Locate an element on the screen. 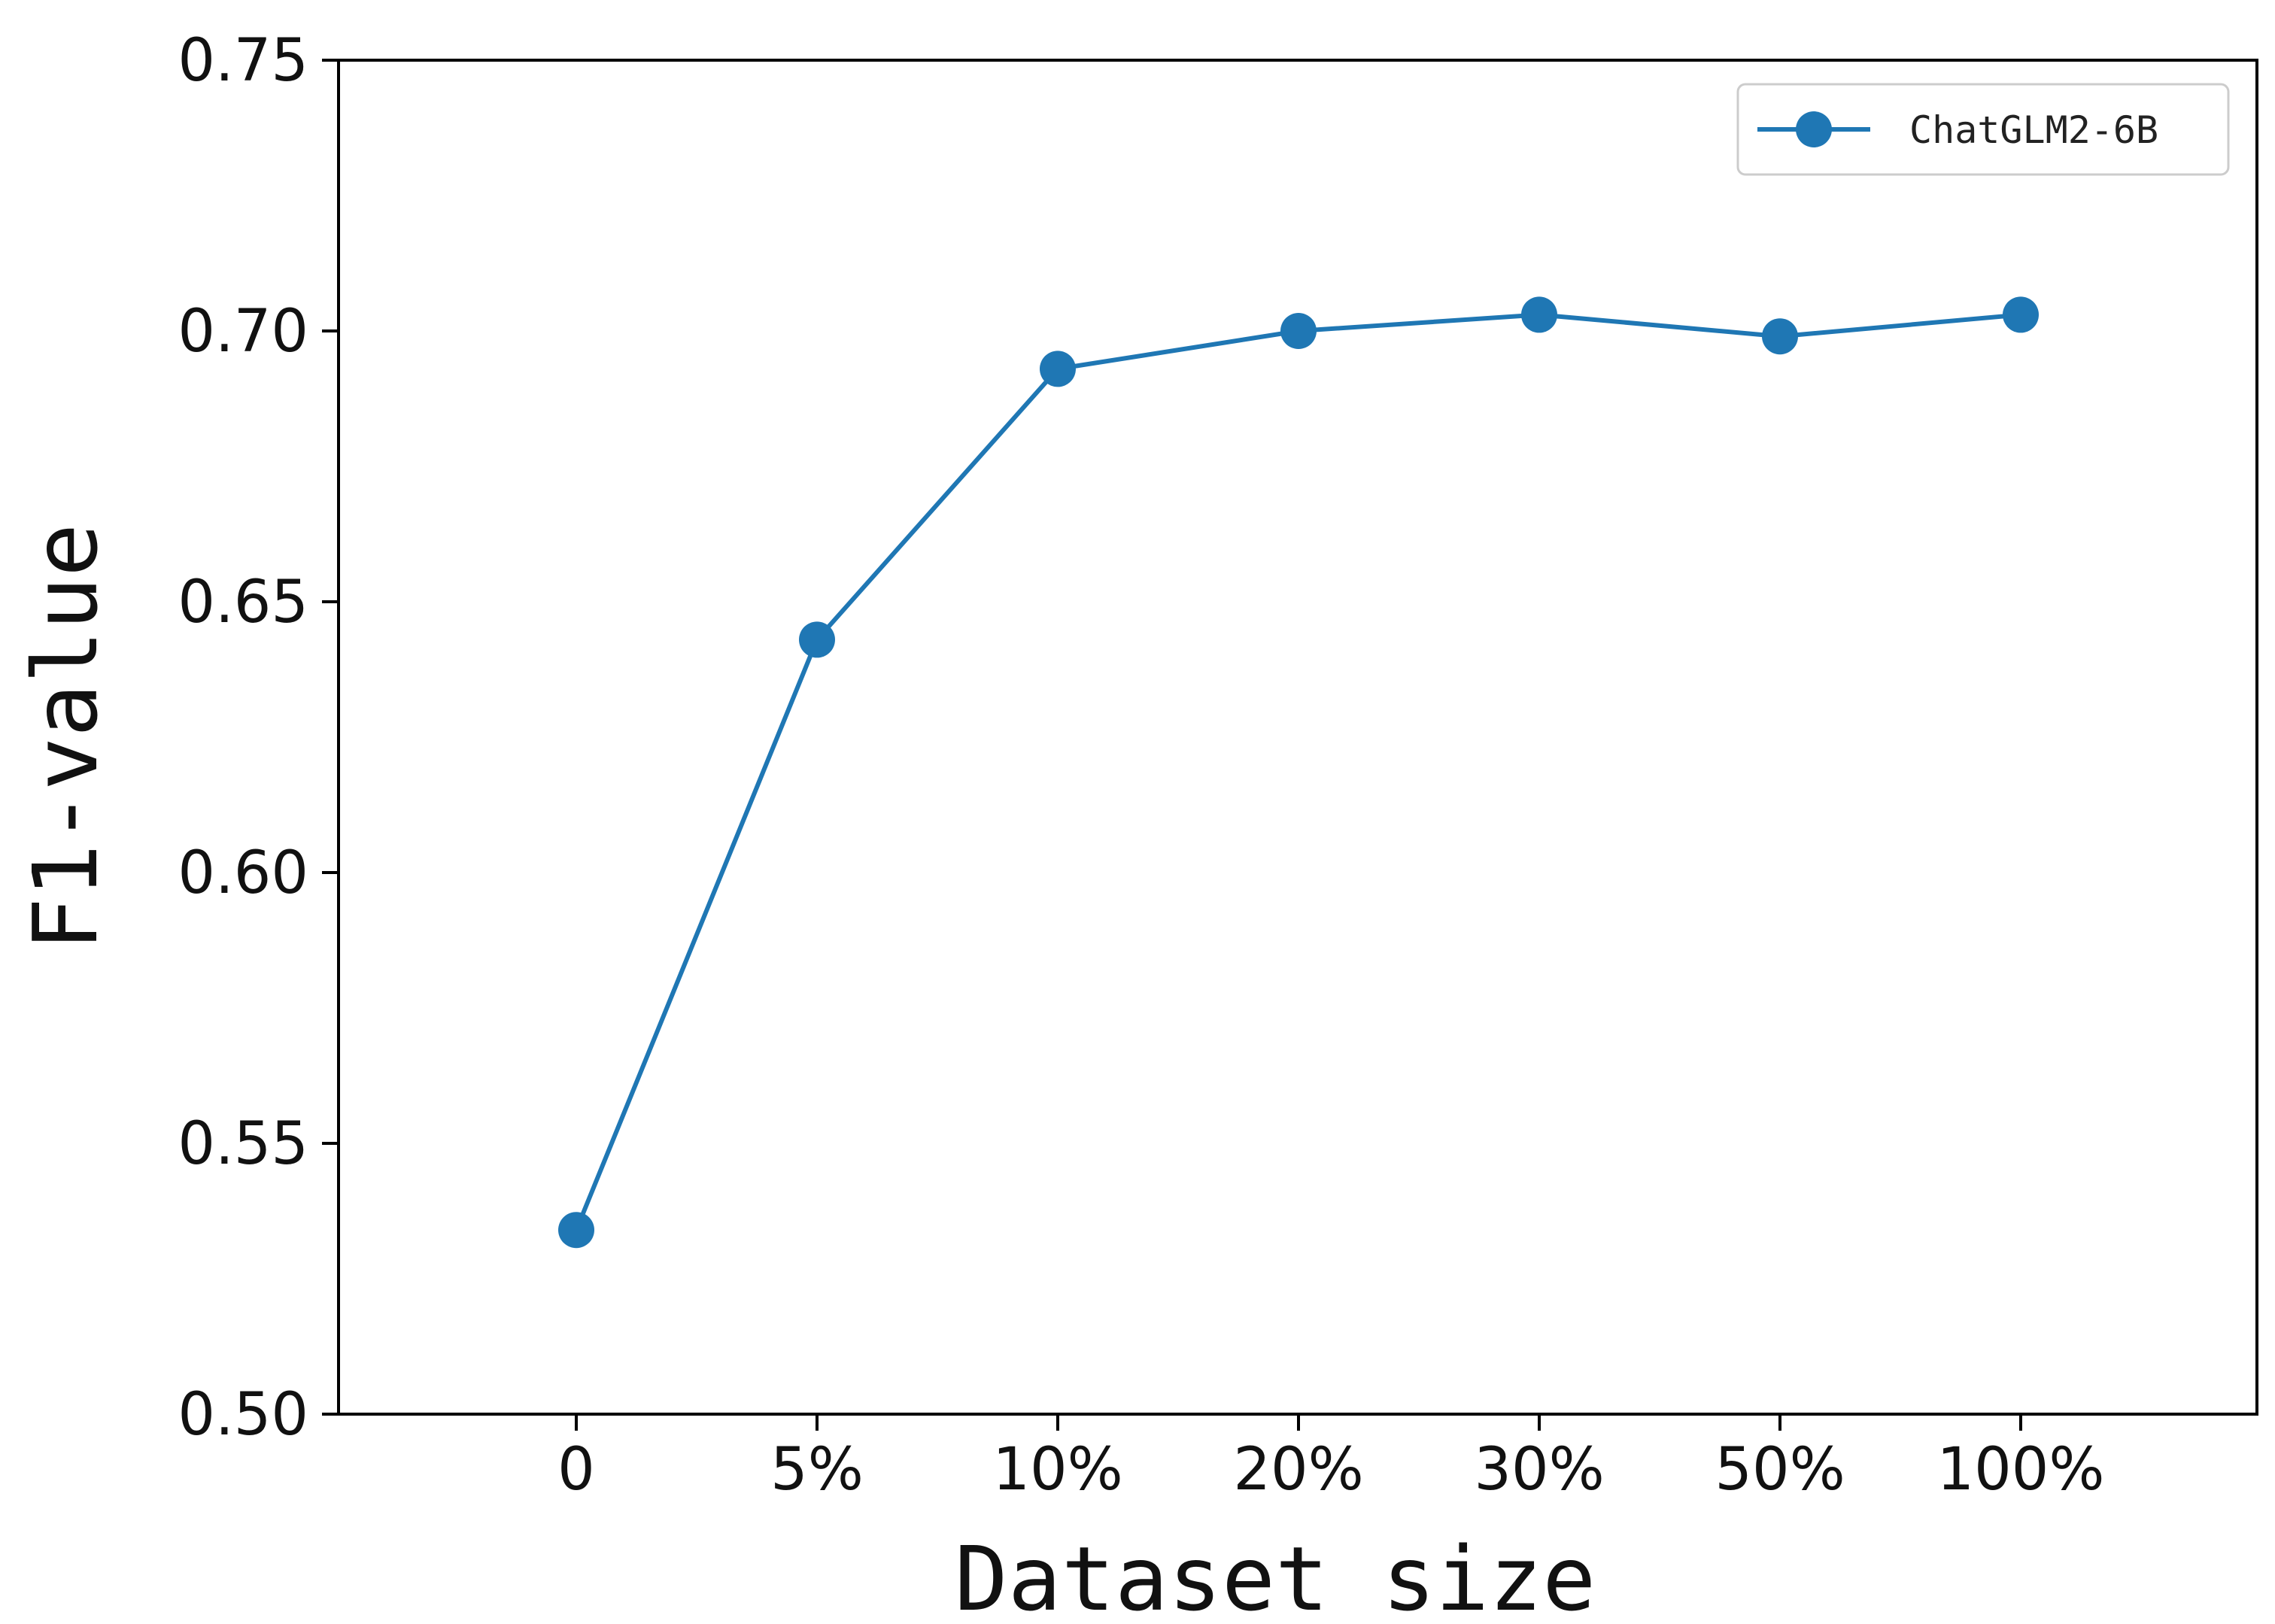 The image size is (2275, 1624). x-tick-label: 10% is located at coordinates (1057, 1470).